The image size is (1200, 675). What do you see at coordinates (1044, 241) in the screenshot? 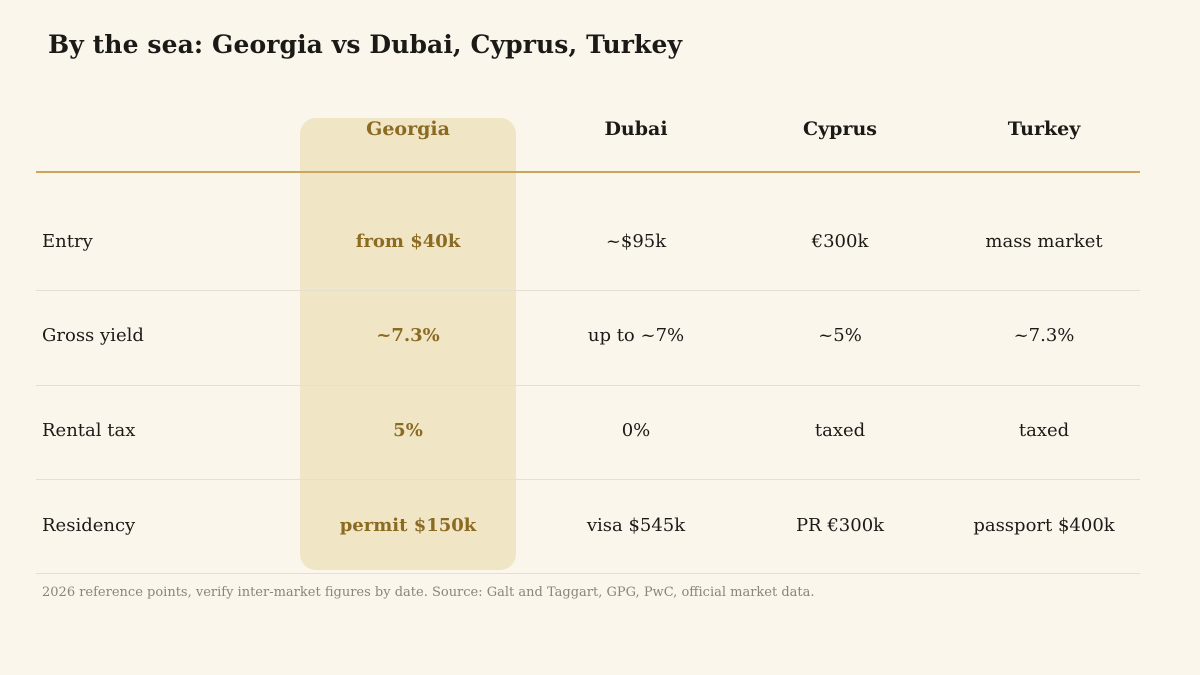
I see `cell-entry-turkey: mass market` at bounding box center [1044, 241].